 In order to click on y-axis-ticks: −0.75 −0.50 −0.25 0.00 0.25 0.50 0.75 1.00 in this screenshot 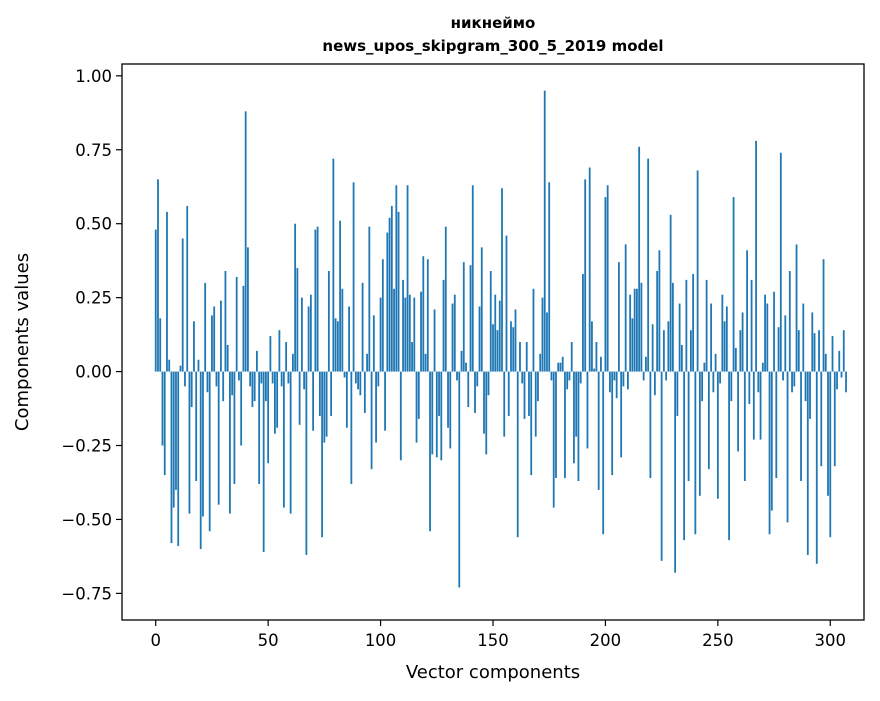, I will do `click(91, 335)`.